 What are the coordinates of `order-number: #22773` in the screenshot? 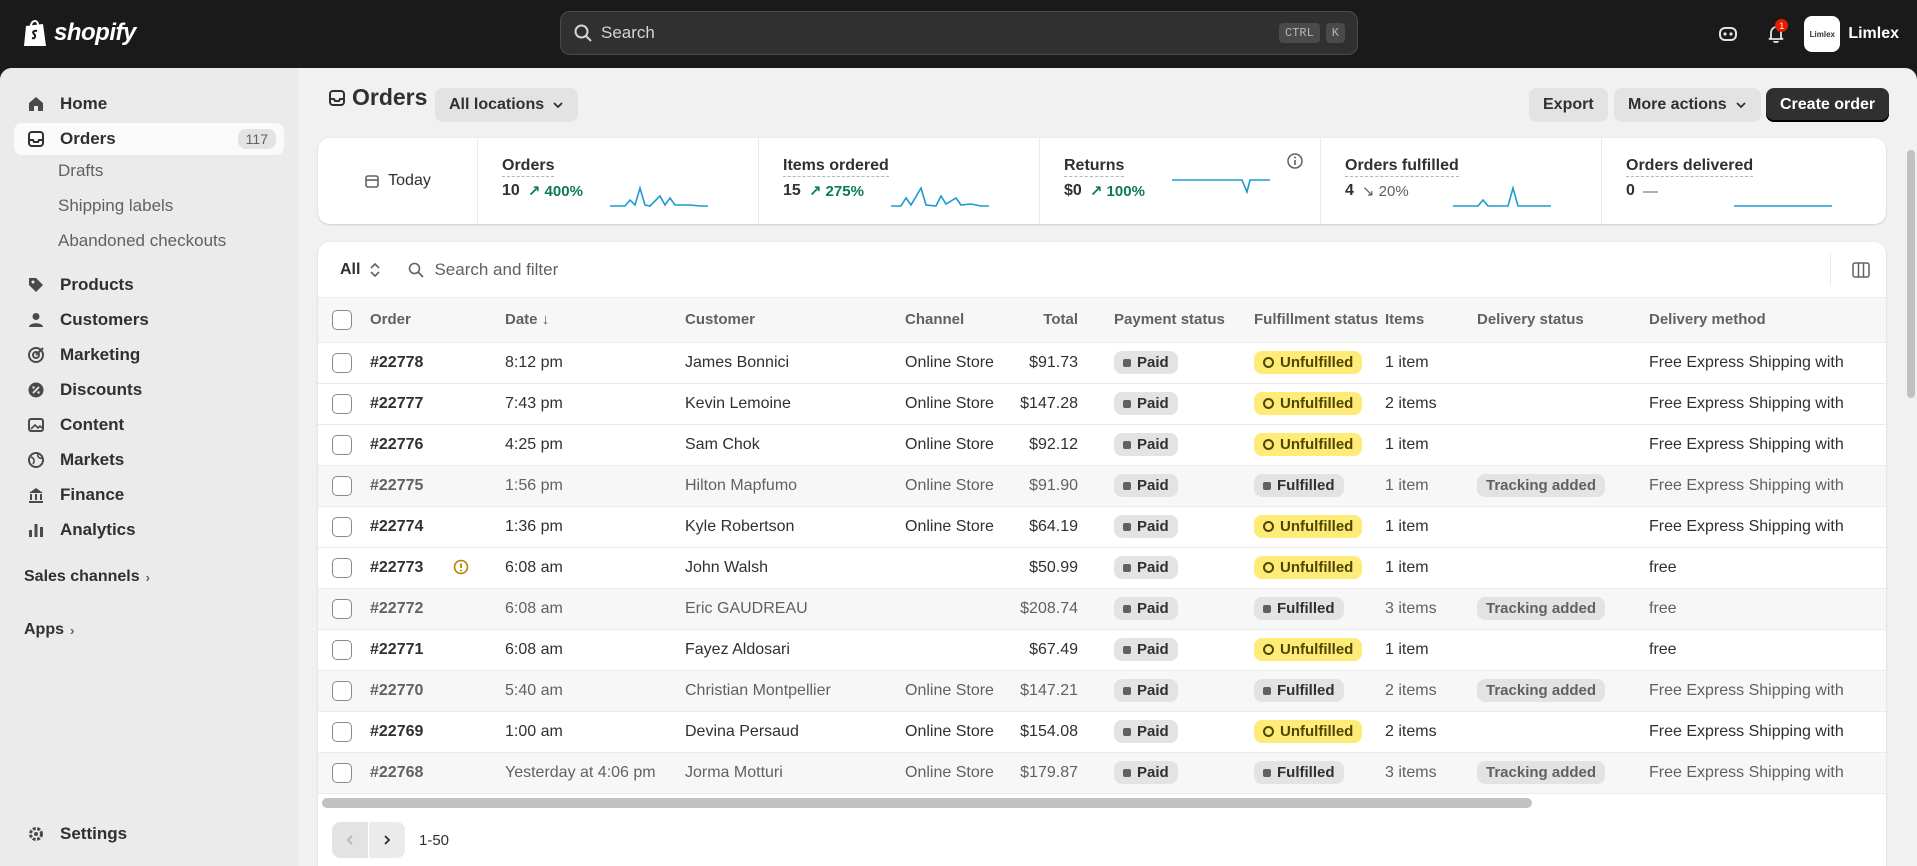 It's located at (397, 567).